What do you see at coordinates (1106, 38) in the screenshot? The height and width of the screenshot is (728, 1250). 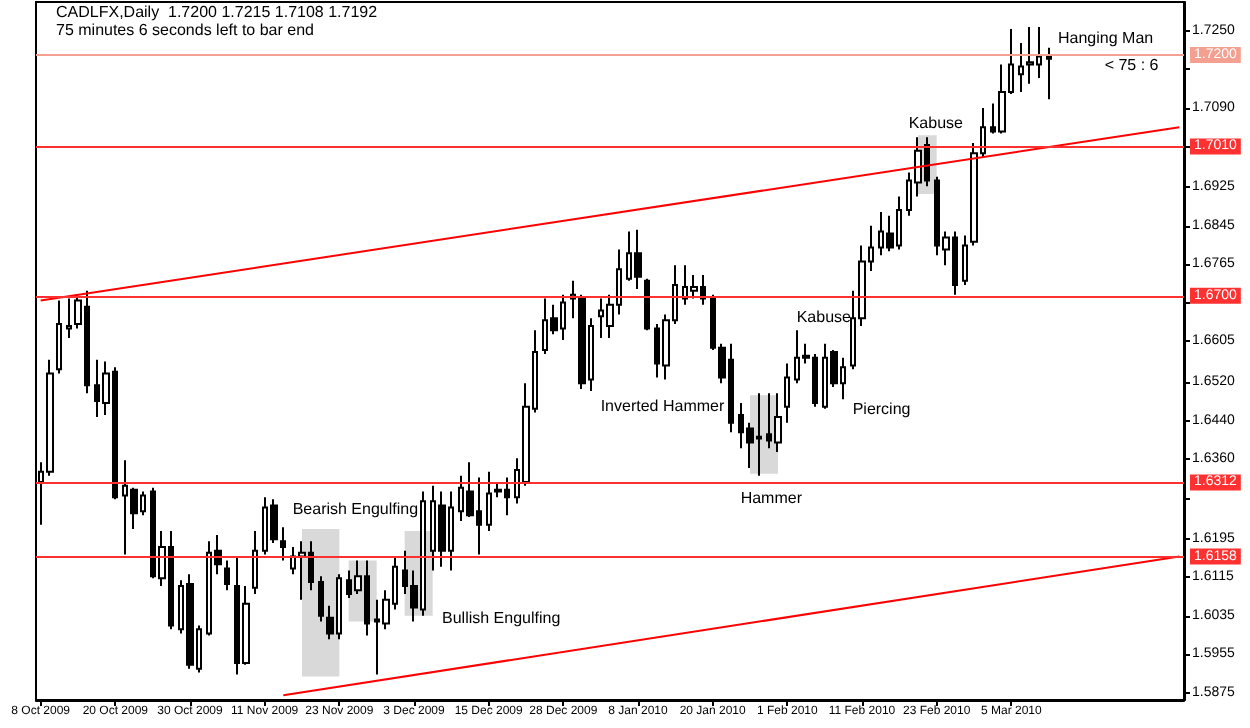 I see `annotation: Hanging Man` at bounding box center [1106, 38].